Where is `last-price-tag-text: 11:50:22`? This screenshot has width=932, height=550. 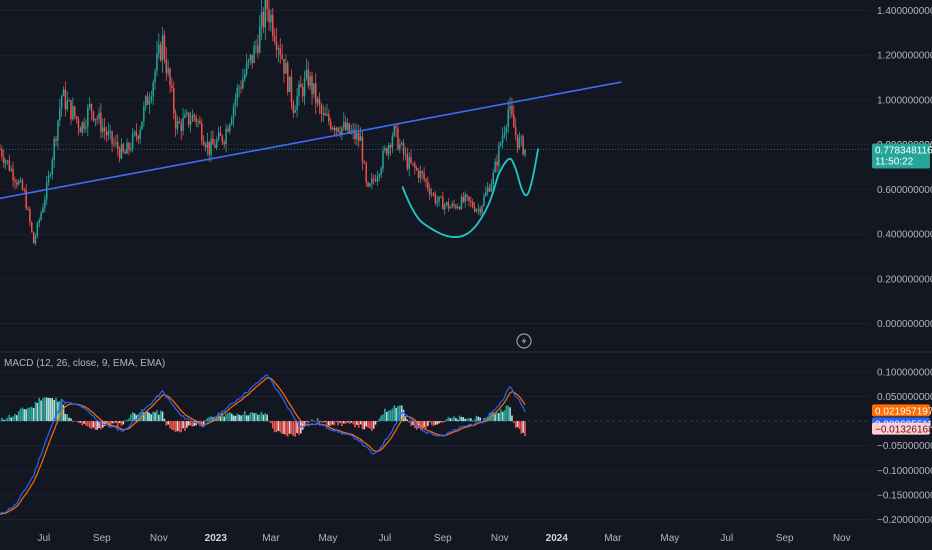 last-price-tag-text: 11:50:22 is located at coordinates (894, 161).